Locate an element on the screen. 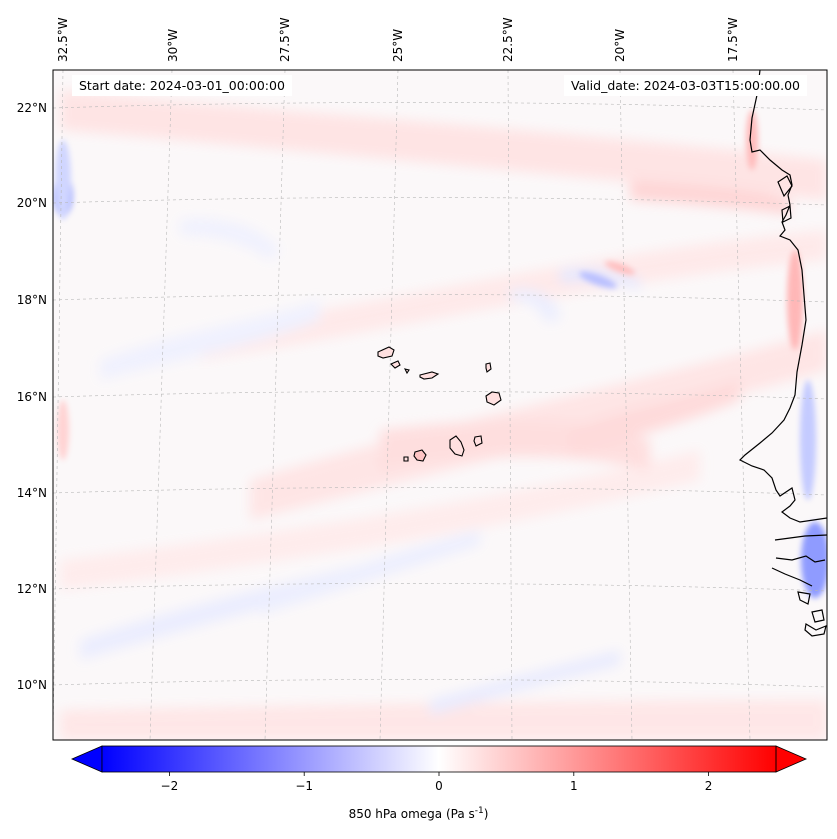 This screenshot has height=839, width=837. island-sao-vicente is located at coordinates (395, 364).